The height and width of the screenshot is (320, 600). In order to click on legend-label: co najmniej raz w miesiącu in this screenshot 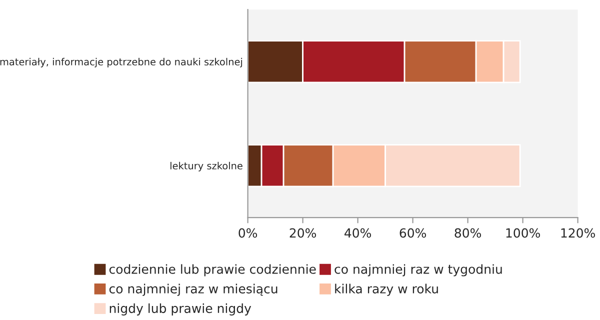, I will do `click(193, 290)`.